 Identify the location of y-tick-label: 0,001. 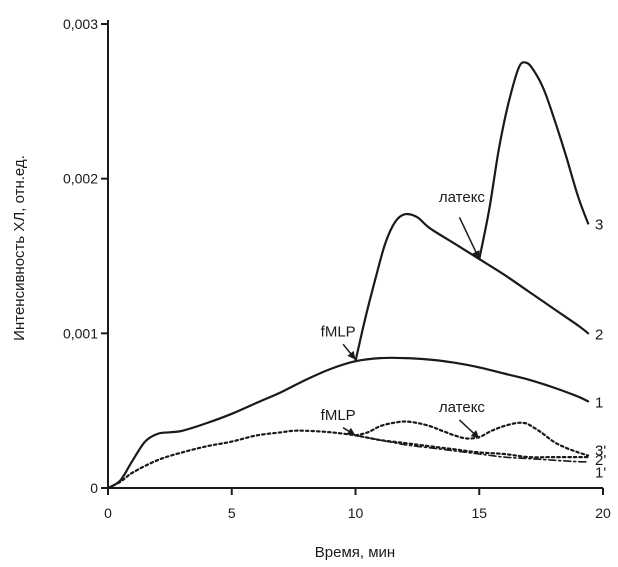
(80, 333).